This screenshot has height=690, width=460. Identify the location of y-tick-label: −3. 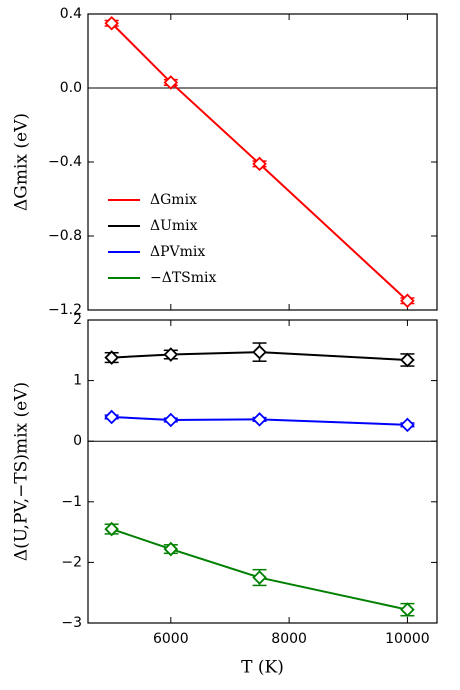
(71, 623).